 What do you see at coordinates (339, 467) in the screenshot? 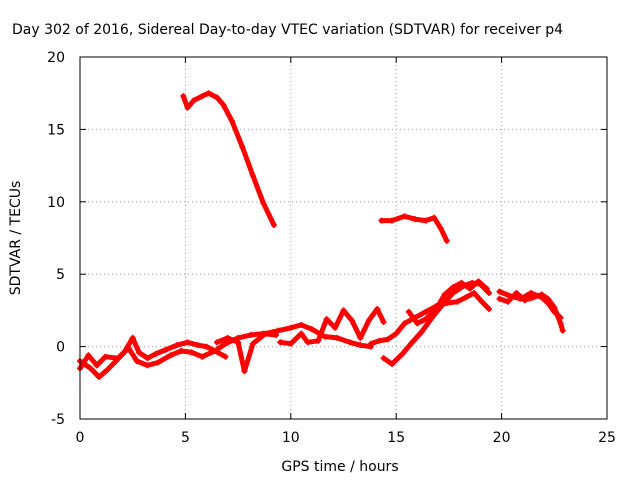
I see `x-axis-label: GPS time / hours` at bounding box center [339, 467].